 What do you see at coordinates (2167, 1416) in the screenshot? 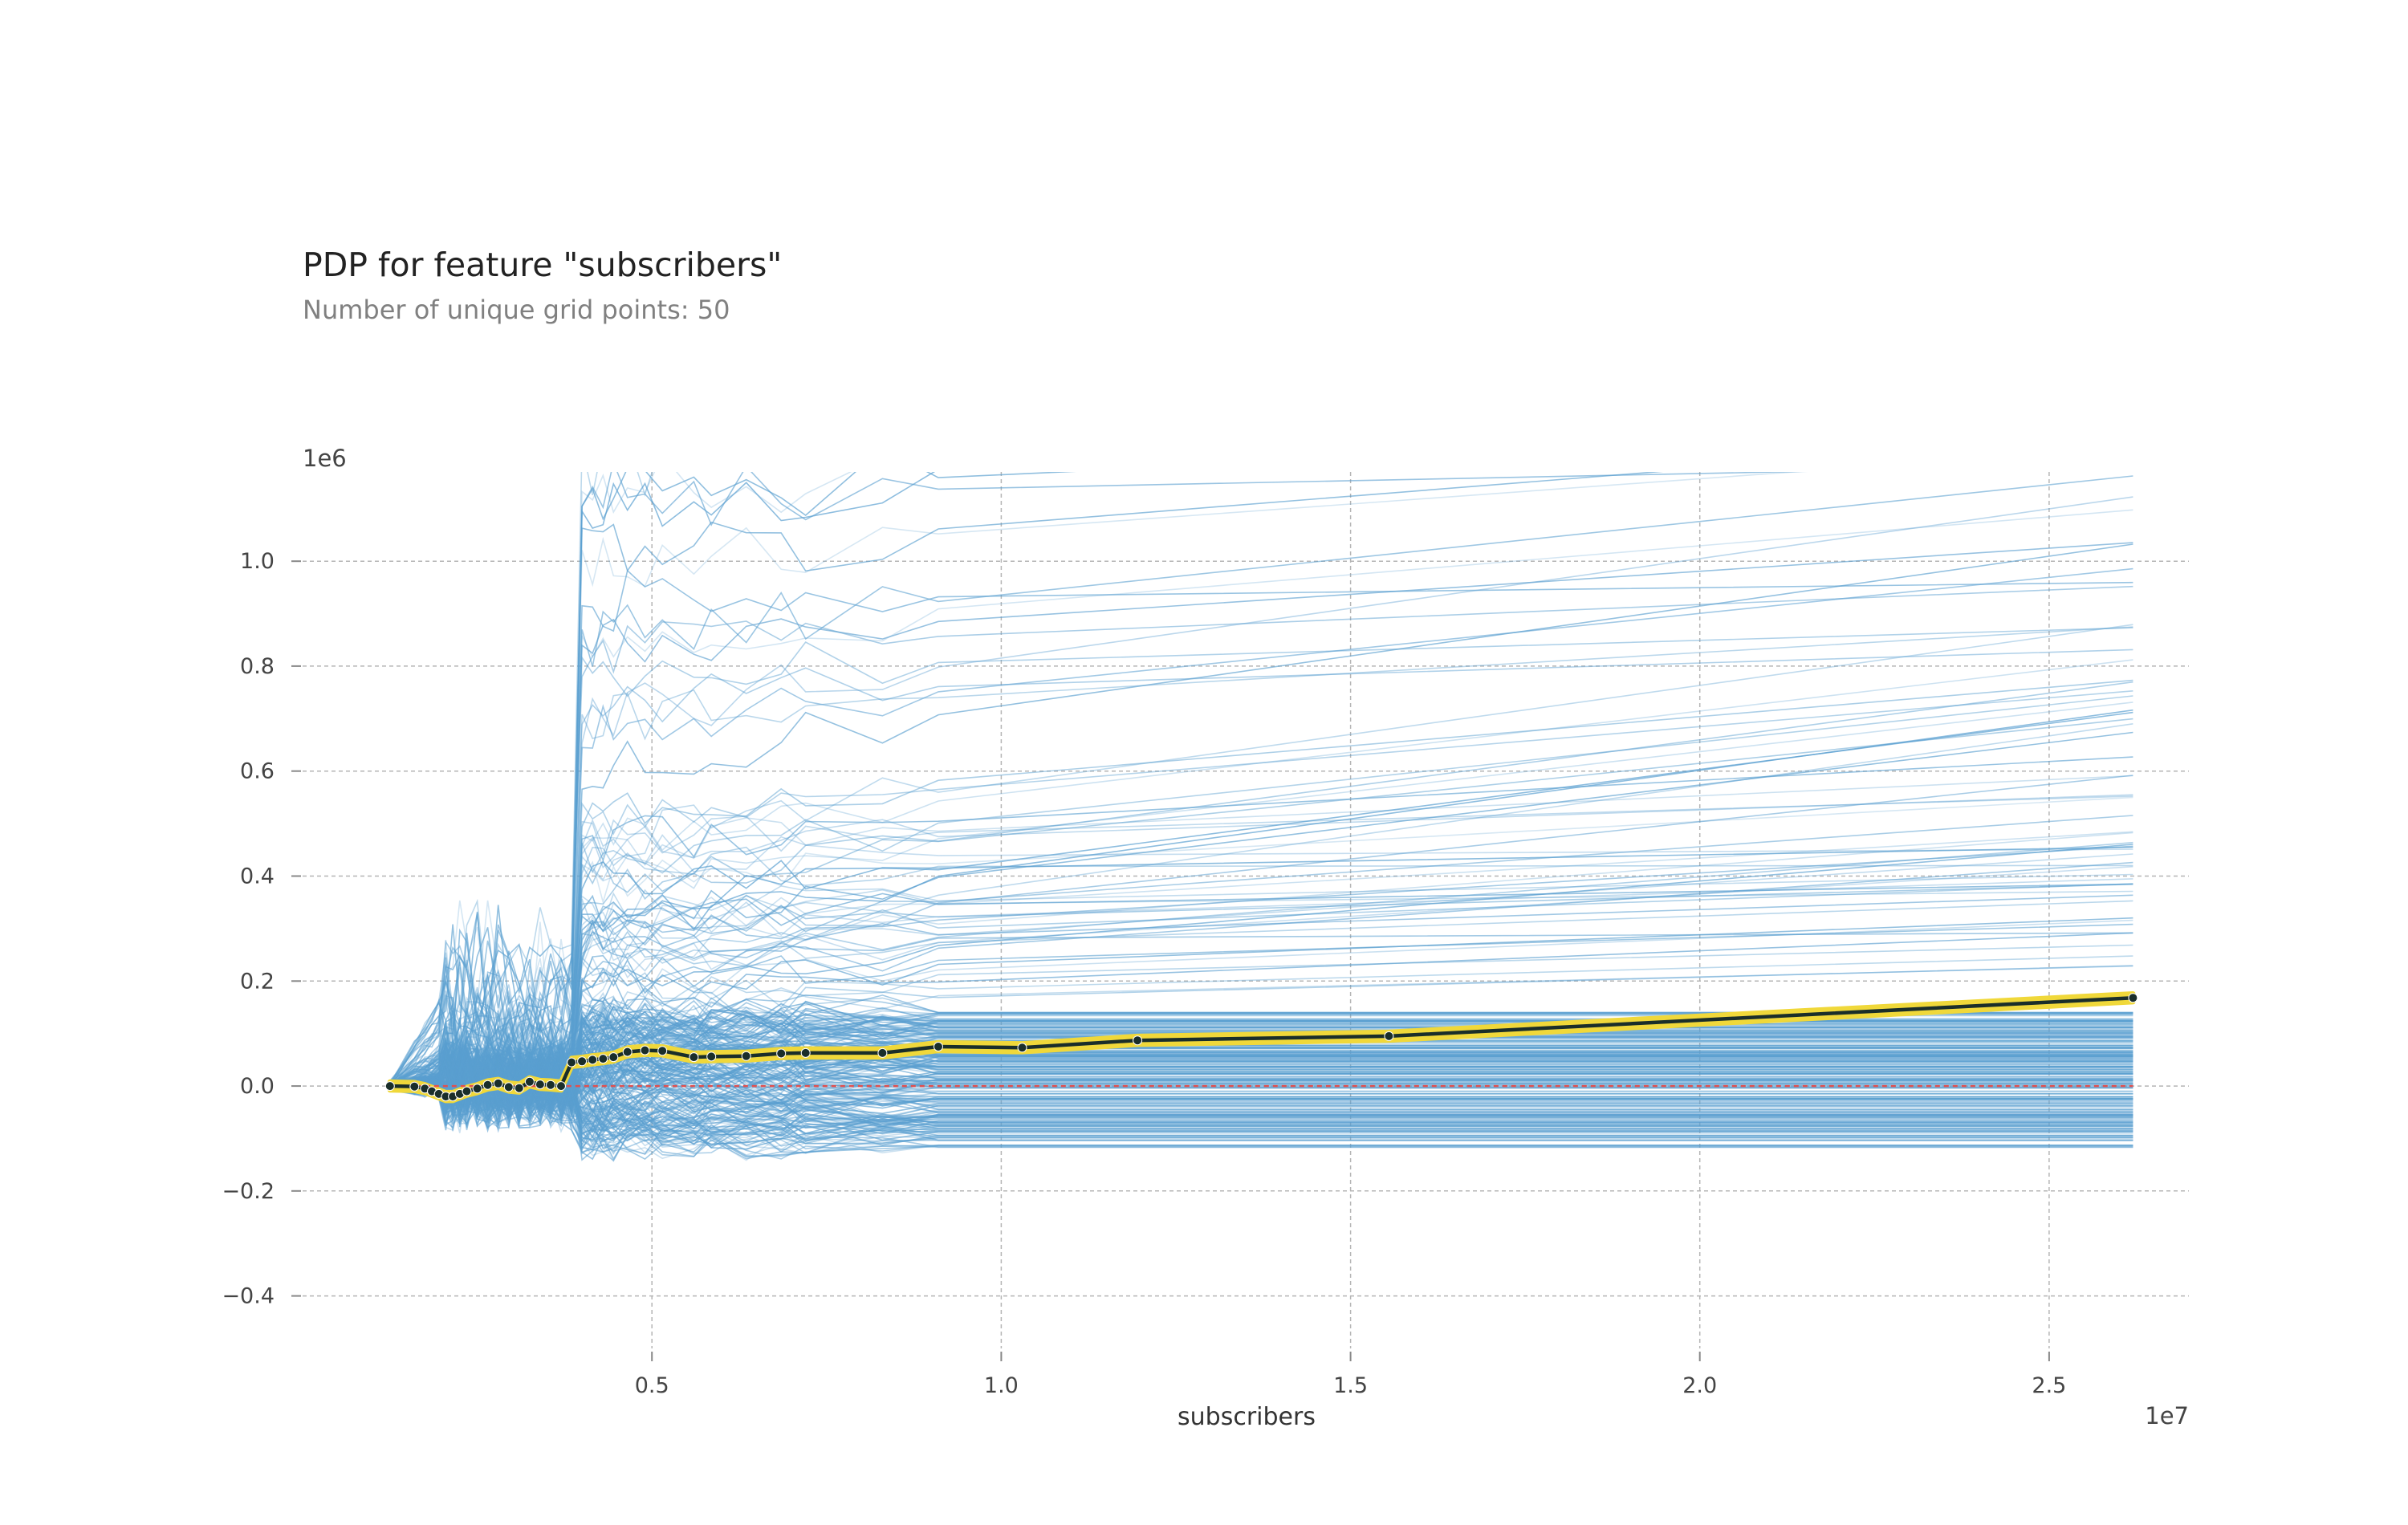
I see `x-axis-offset-label: 1e7` at bounding box center [2167, 1416].